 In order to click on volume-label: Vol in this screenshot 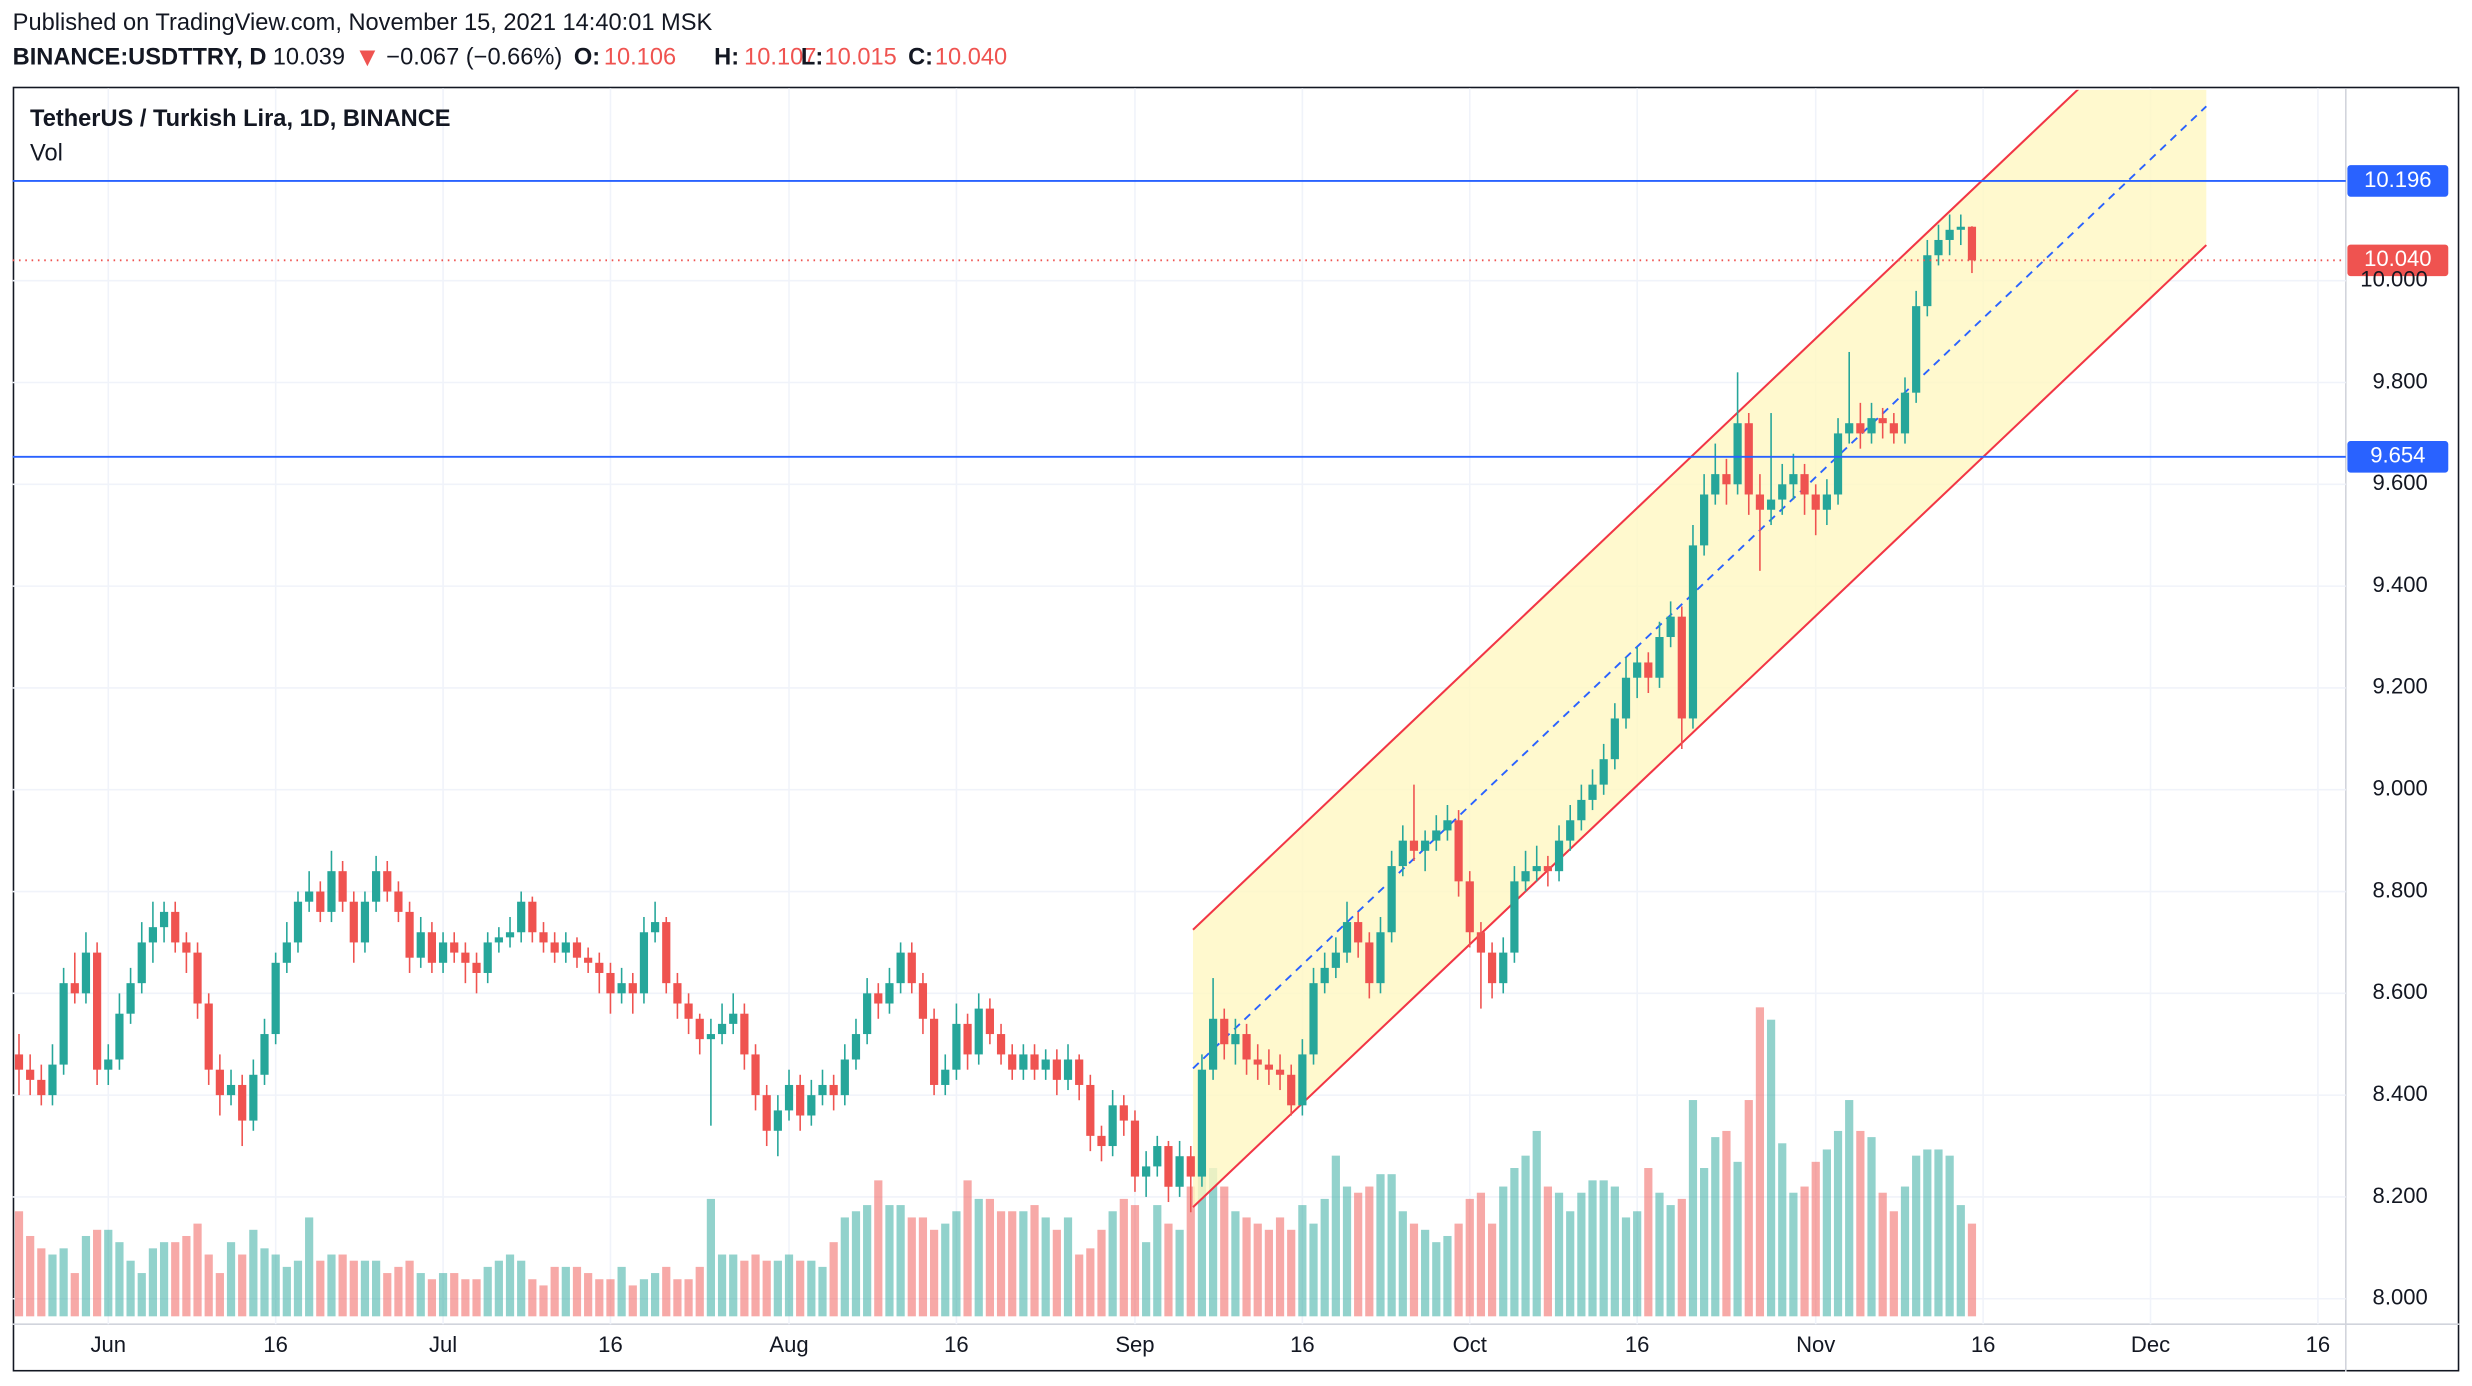, I will do `click(46, 154)`.